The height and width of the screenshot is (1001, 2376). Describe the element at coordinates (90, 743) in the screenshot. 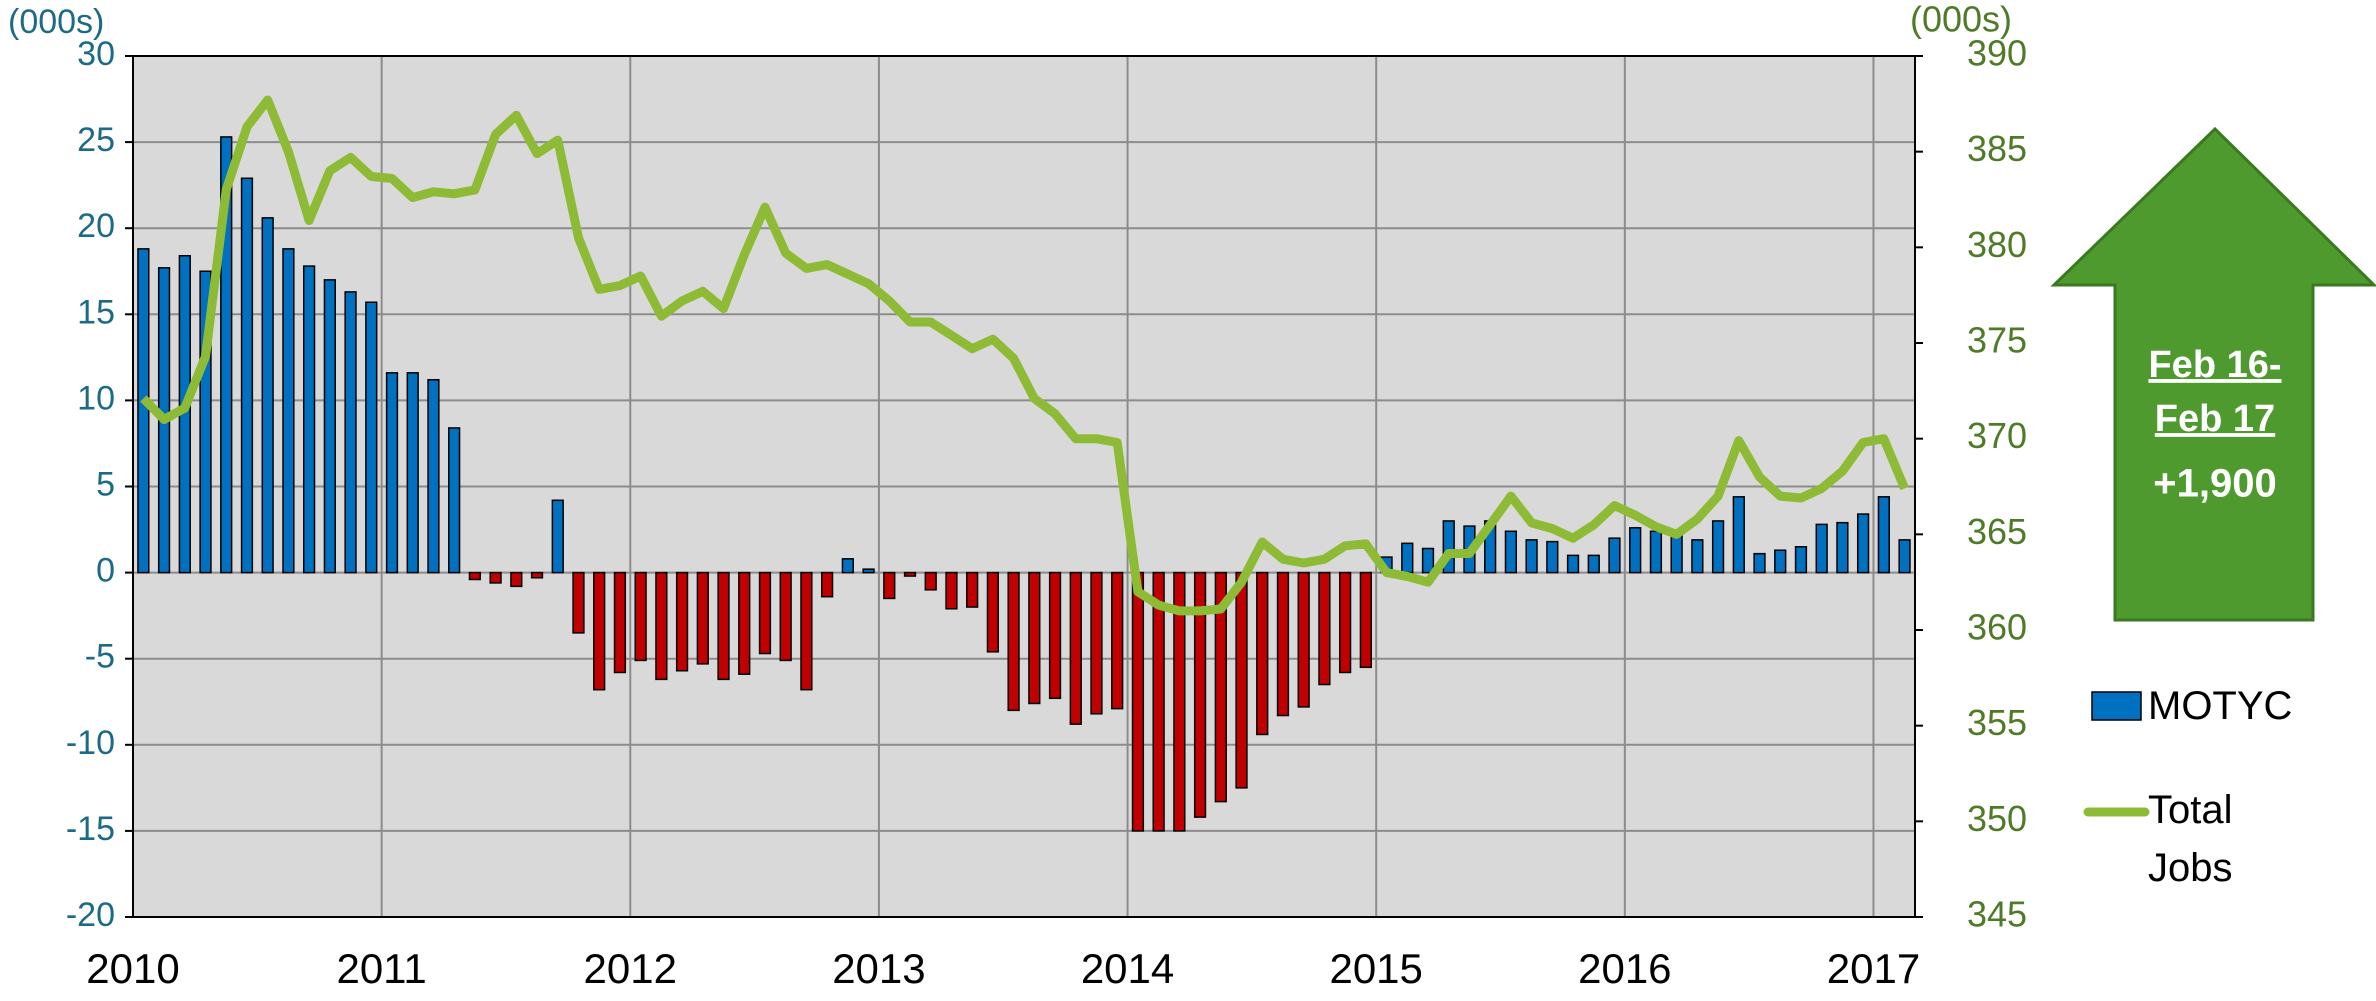

I see `y-tick-label: -10` at that location.